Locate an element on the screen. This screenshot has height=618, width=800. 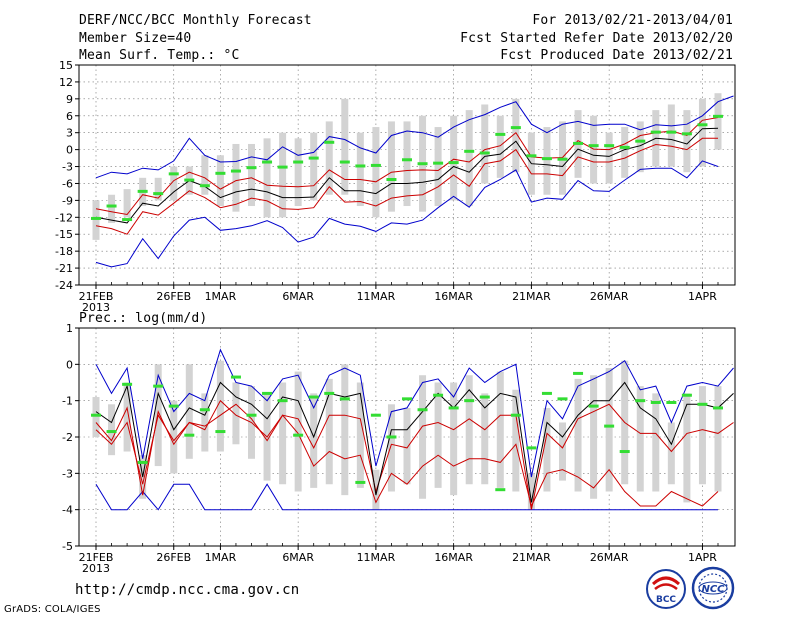
ensemble-max-line is located at coordinates (414, 137).